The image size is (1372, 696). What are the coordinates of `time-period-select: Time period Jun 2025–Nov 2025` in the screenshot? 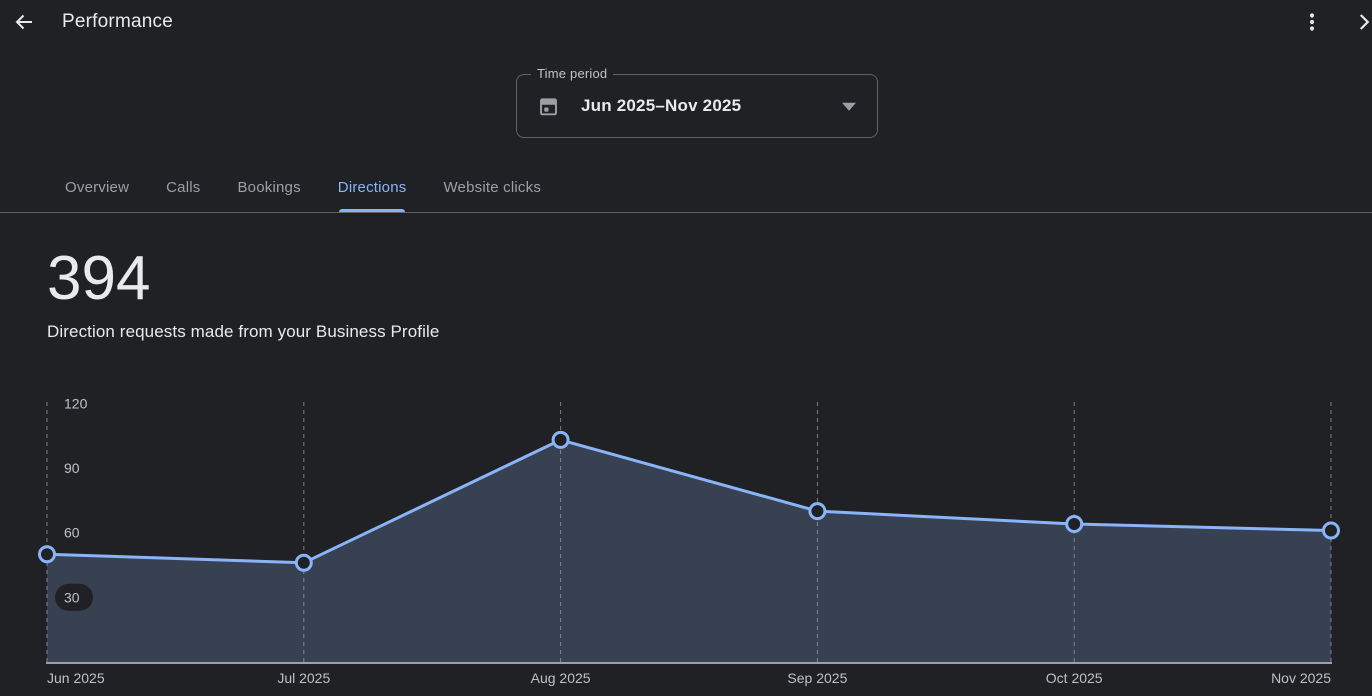 It's located at (697, 102).